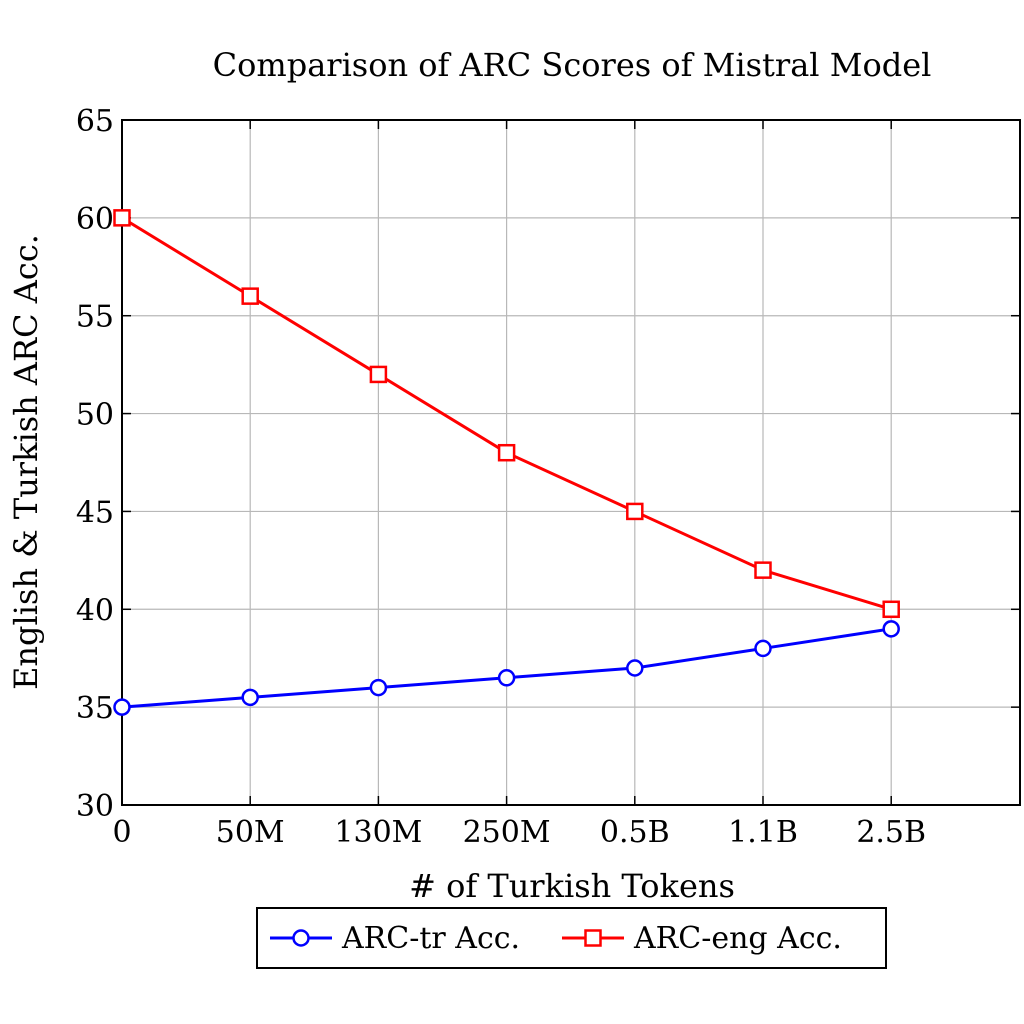 Image resolution: width=1024 pixels, height=1024 pixels. I want to click on y-tick-label: 40, so click(95, 610).